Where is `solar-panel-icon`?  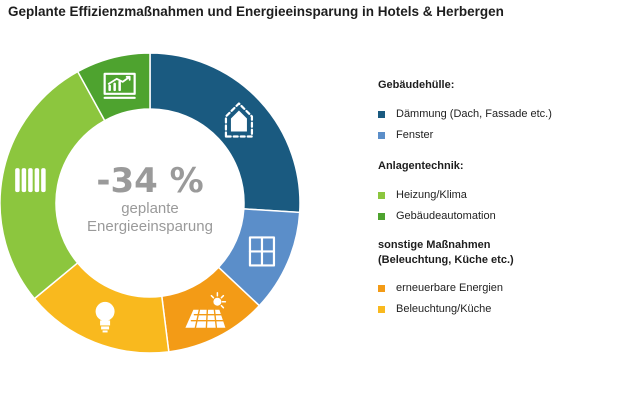
solar-panel-icon is located at coordinates (206, 310).